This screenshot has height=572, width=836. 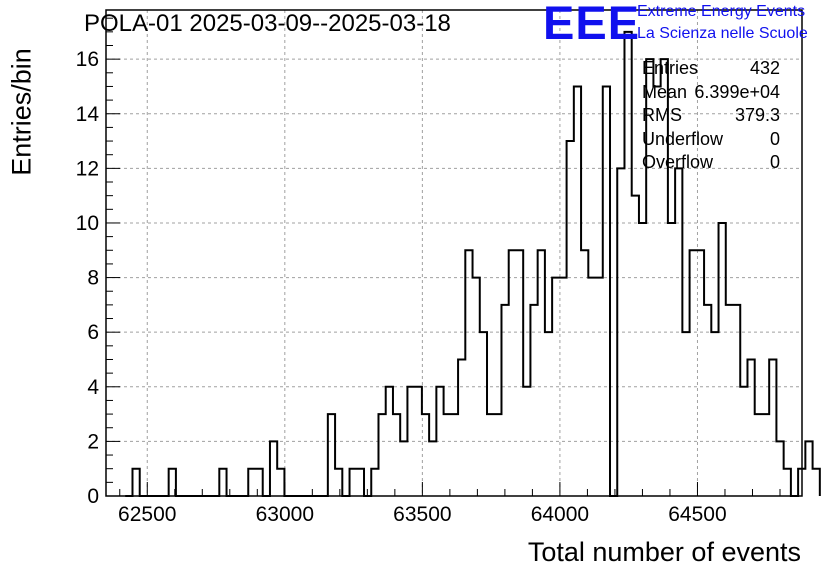 What do you see at coordinates (560, 514) in the screenshot?
I see `x-tick-label: 64000` at bounding box center [560, 514].